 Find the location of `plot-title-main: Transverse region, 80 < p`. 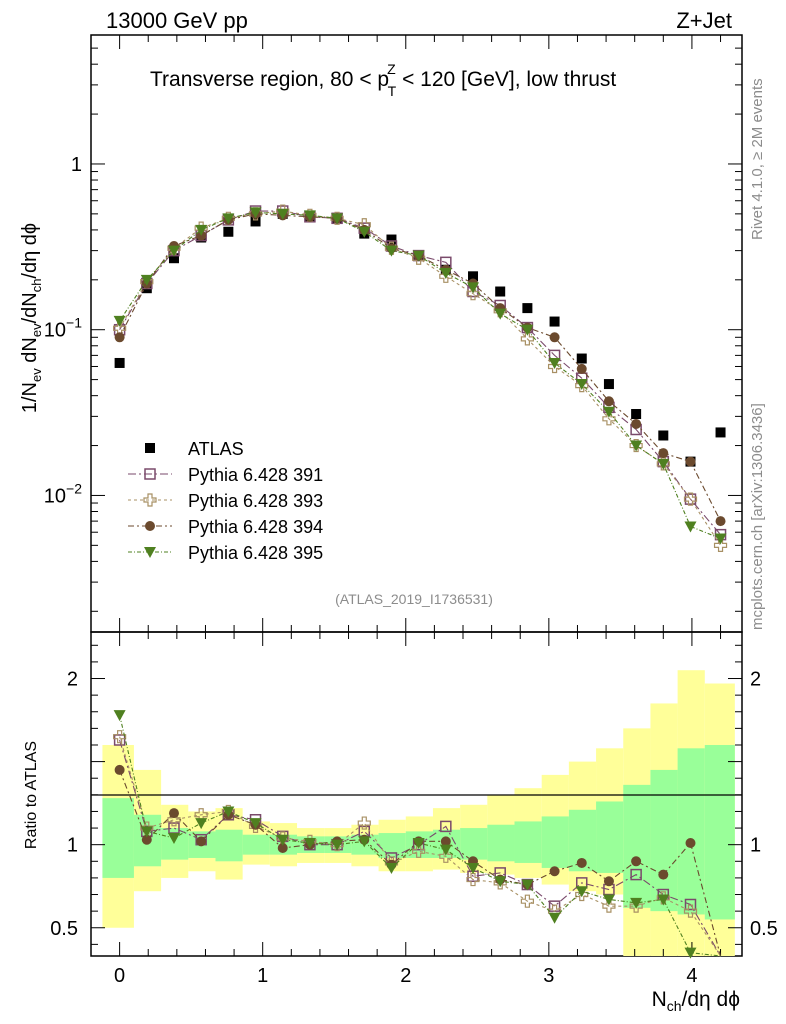

plot-title-main: Transverse region, 80 < p is located at coordinates (269, 79).